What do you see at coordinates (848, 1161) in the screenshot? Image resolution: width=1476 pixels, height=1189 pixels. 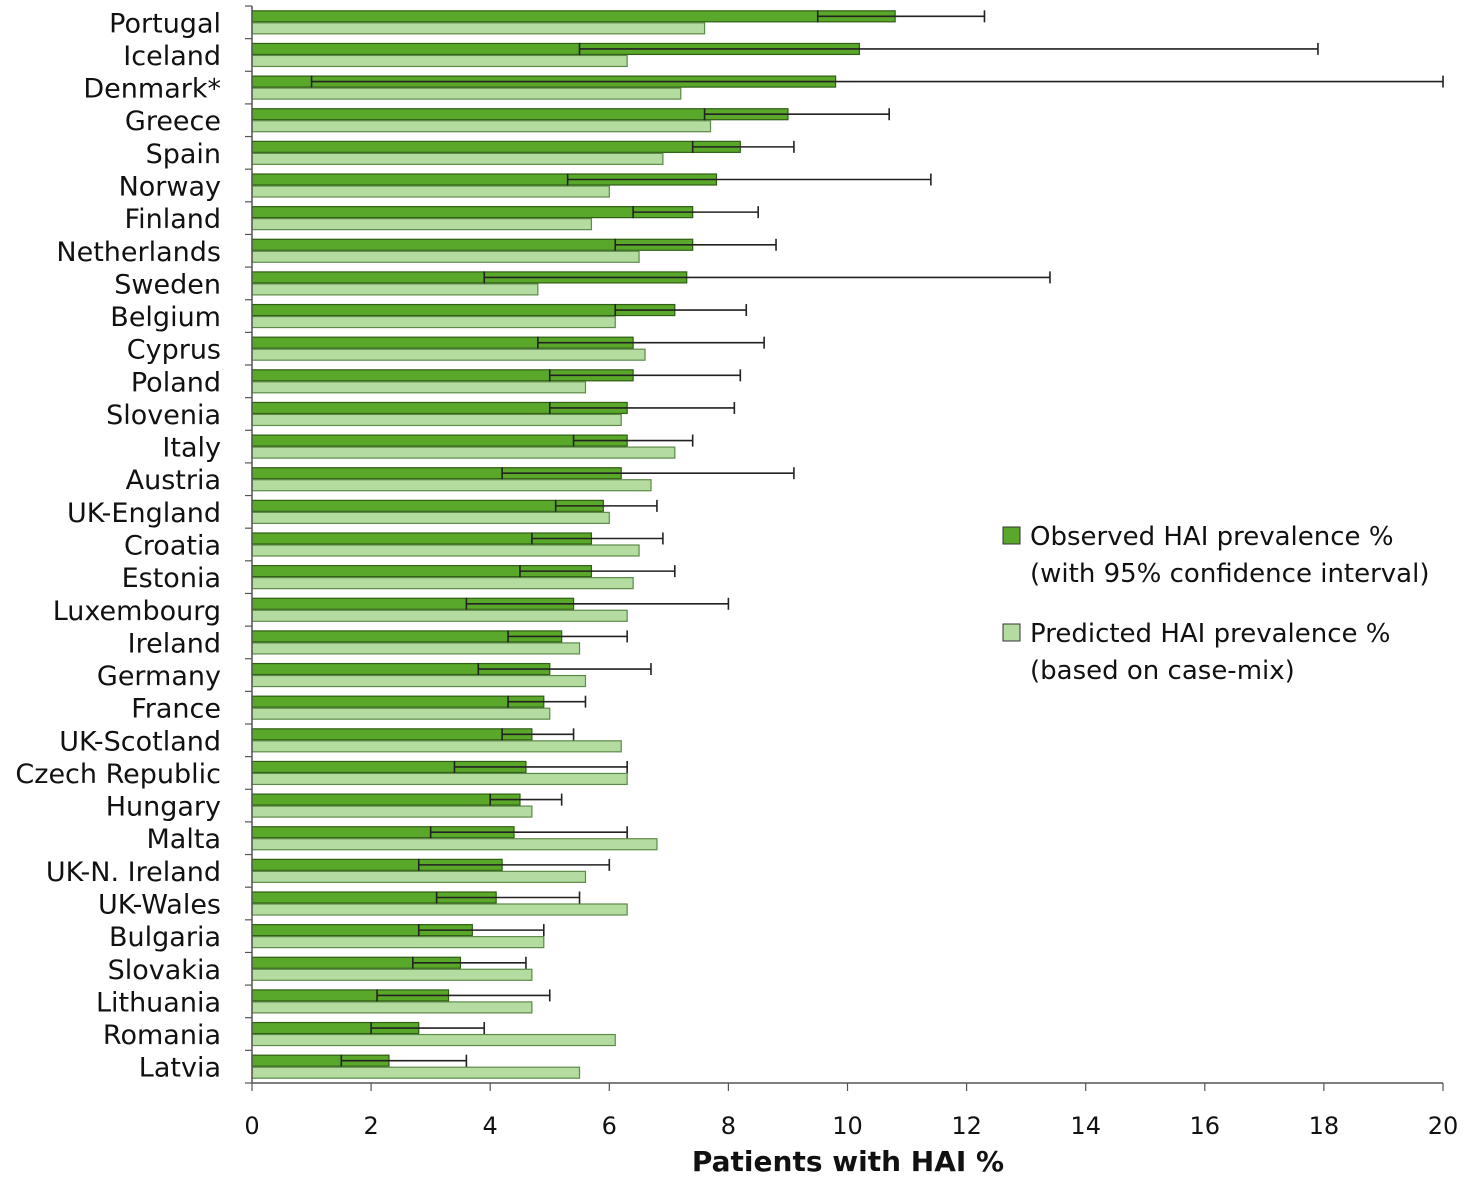 I see `x-axis-title: Patients with HAI %` at bounding box center [848, 1161].